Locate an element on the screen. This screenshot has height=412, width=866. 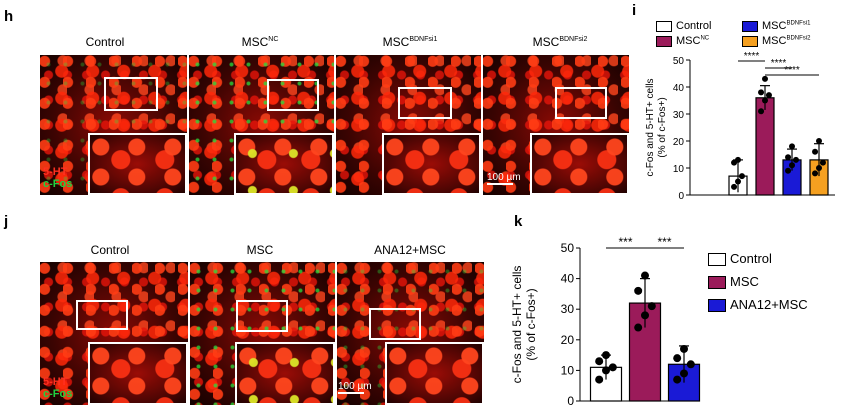
h-col-label-4: MSCBDNFsi2 is located at coordinates (560, 42).